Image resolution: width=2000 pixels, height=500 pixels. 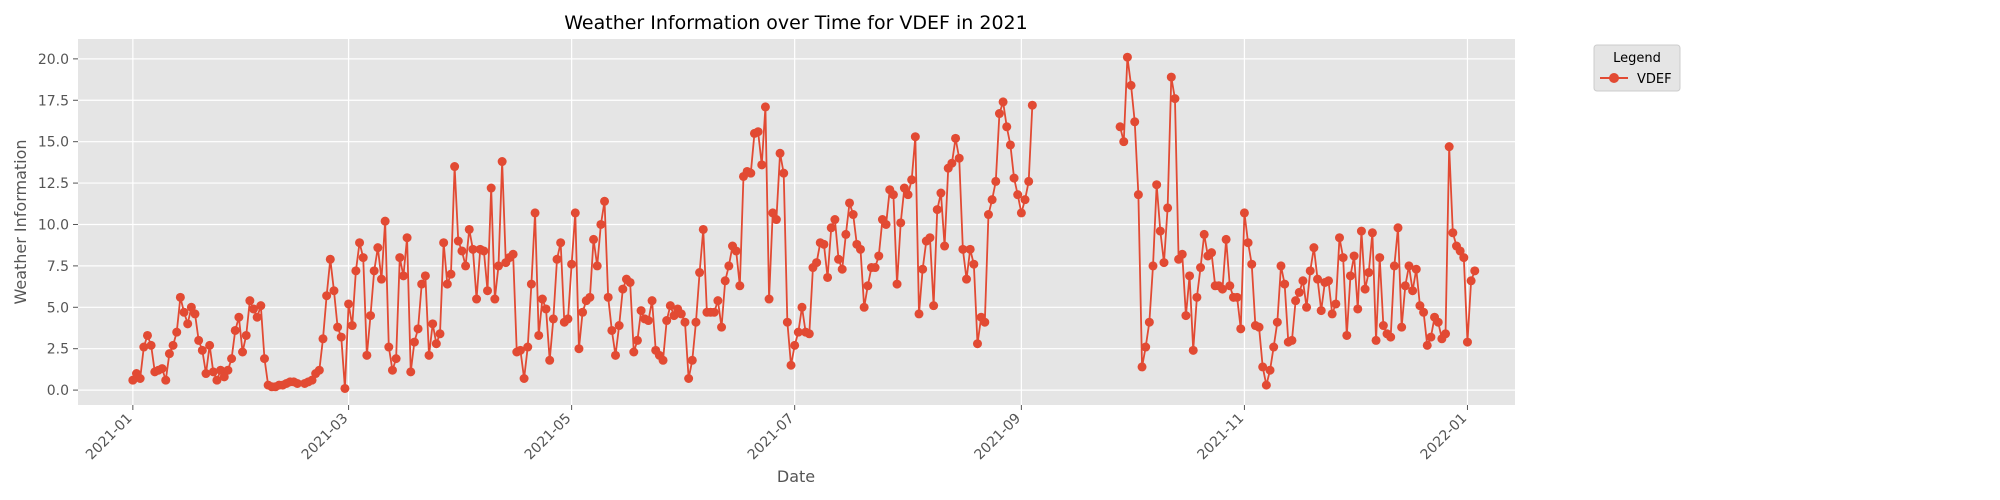 What do you see at coordinates (1221, 437) in the screenshot?
I see `x-tick-label: 2021-11` at bounding box center [1221, 437].